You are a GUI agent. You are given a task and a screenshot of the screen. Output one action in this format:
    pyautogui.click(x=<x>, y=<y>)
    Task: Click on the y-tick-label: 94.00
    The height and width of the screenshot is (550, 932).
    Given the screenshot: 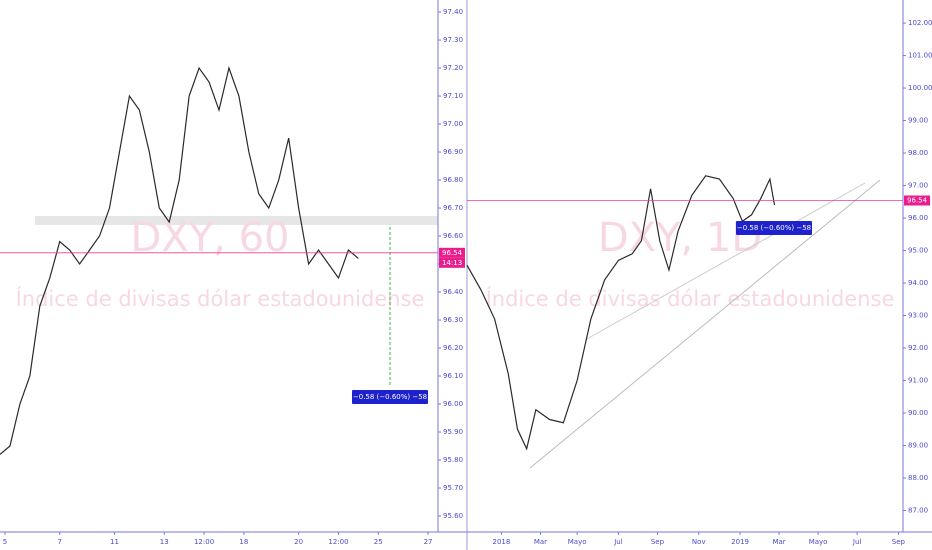 What is the action you would take?
    pyautogui.click(x=918, y=283)
    